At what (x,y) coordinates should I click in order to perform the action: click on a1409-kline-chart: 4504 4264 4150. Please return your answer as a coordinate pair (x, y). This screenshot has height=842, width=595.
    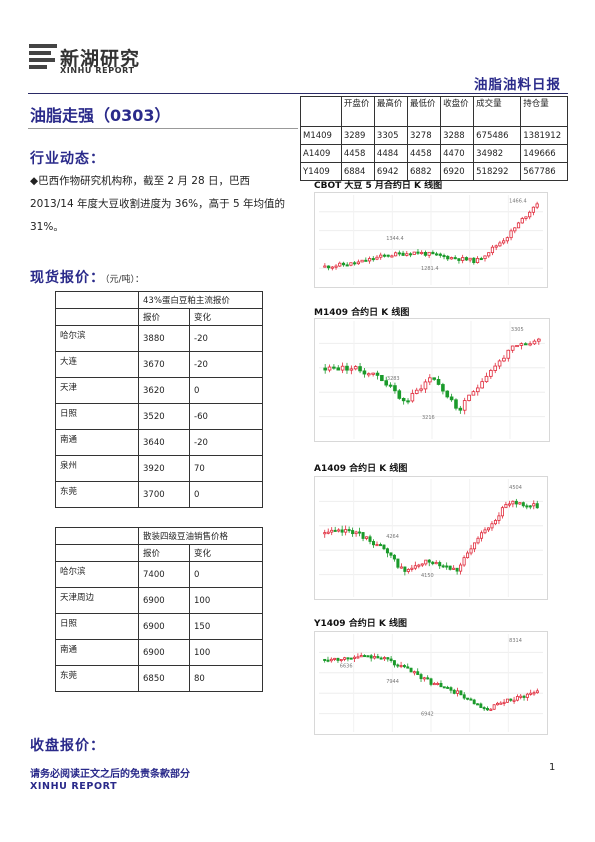
    Looking at the image, I should click on (431, 538).